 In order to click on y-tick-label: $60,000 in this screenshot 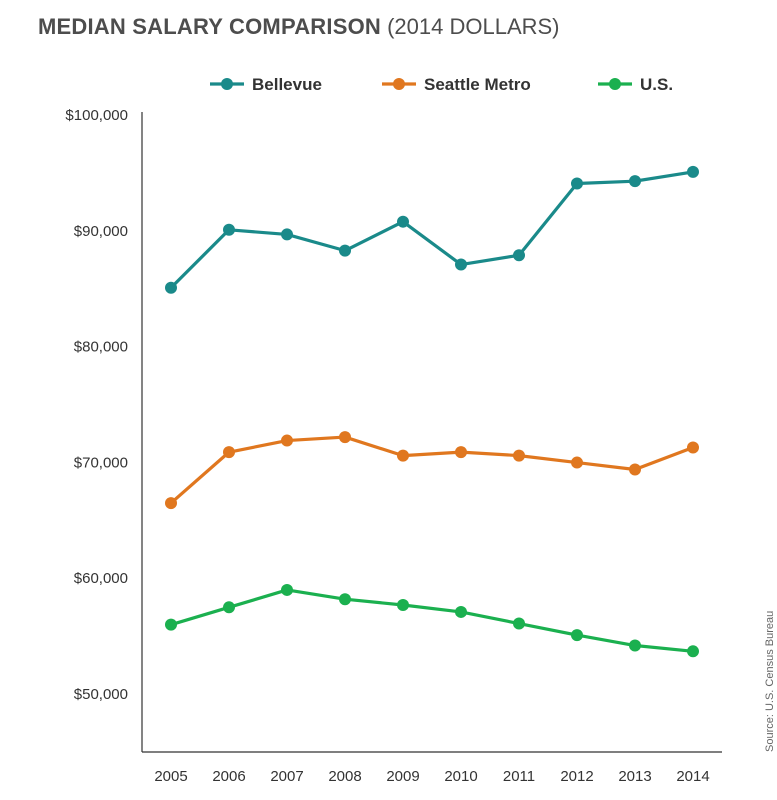, I will do `click(101, 578)`.